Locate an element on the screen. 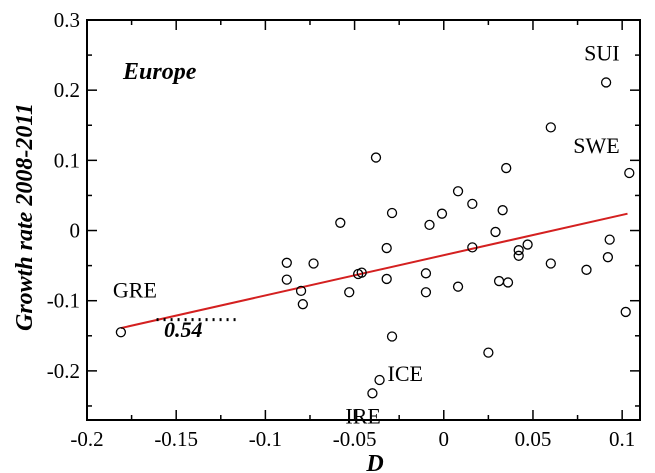 This screenshot has width=655, height=473. country-label: SUI is located at coordinates (601, 52).